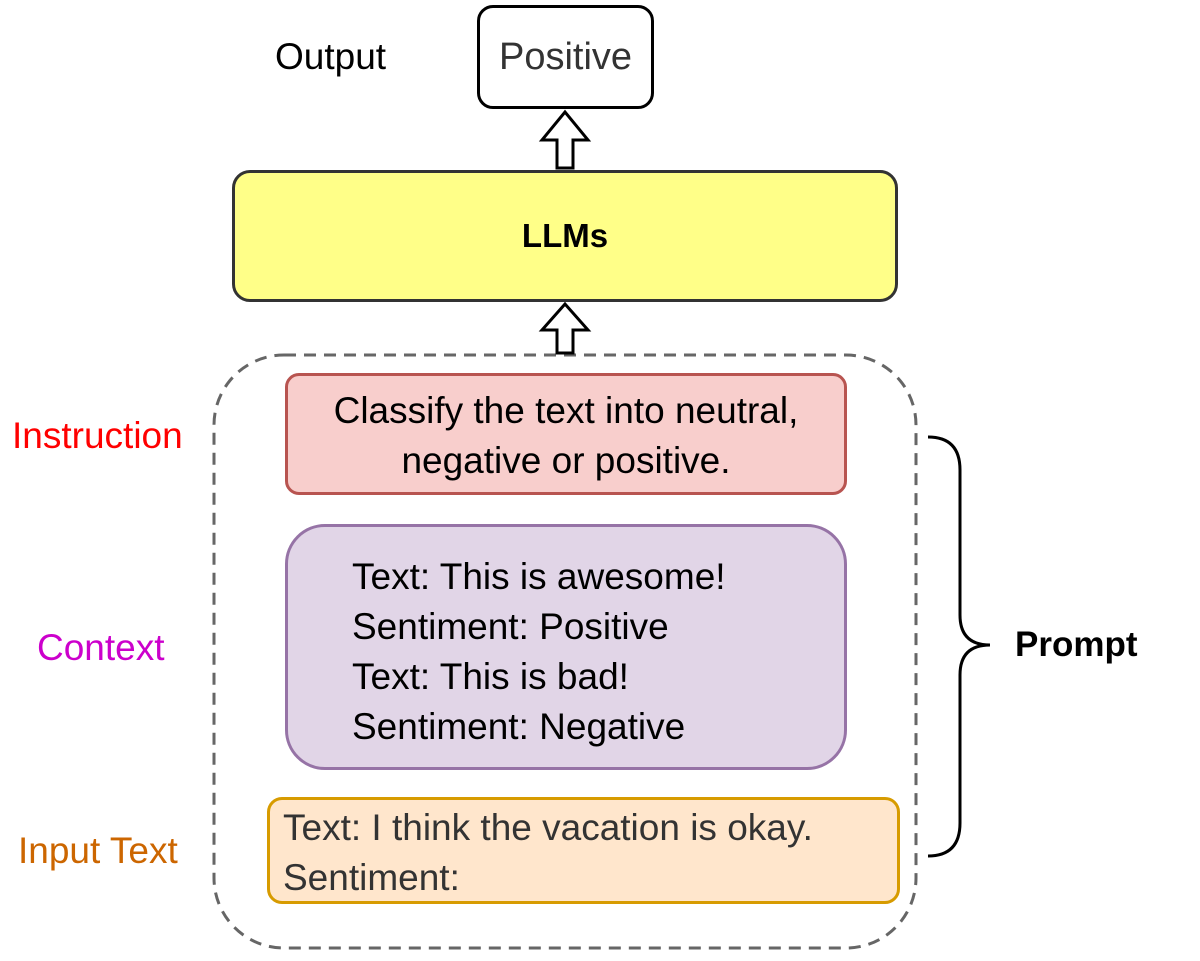  Describe the element at coordinates (548, 827) in the screenshot. I see `input-line: Text: I think the vacation is okay.` at that location.